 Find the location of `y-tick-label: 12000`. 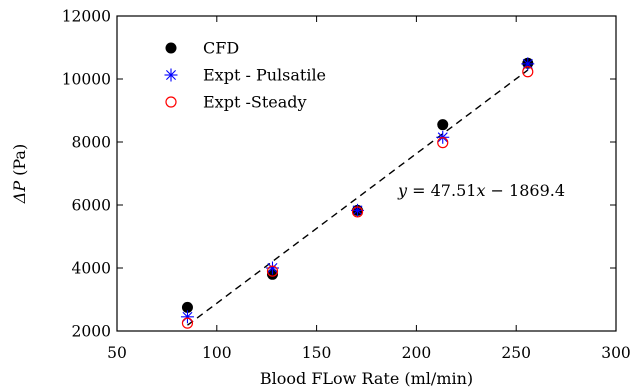

y-tick-label: 12000 is located at coordinates (86, 17).